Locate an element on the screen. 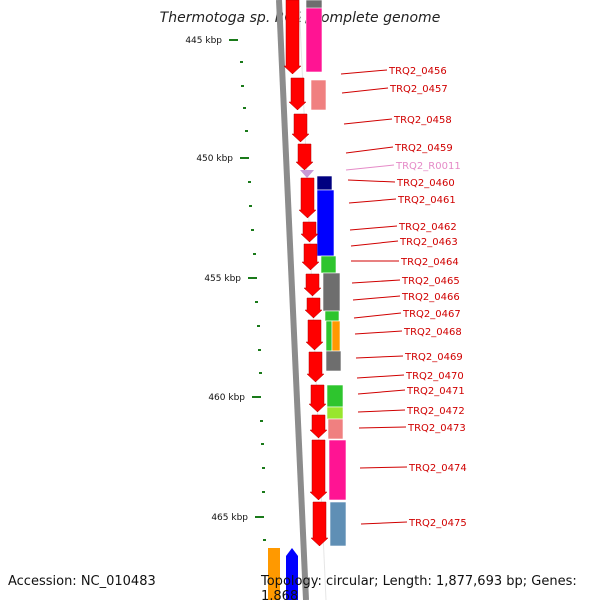 Image resolution: width=600 pixels, height=600 pixels. gene-label: TRQ2_0474 is located at coordinates (437, 468).